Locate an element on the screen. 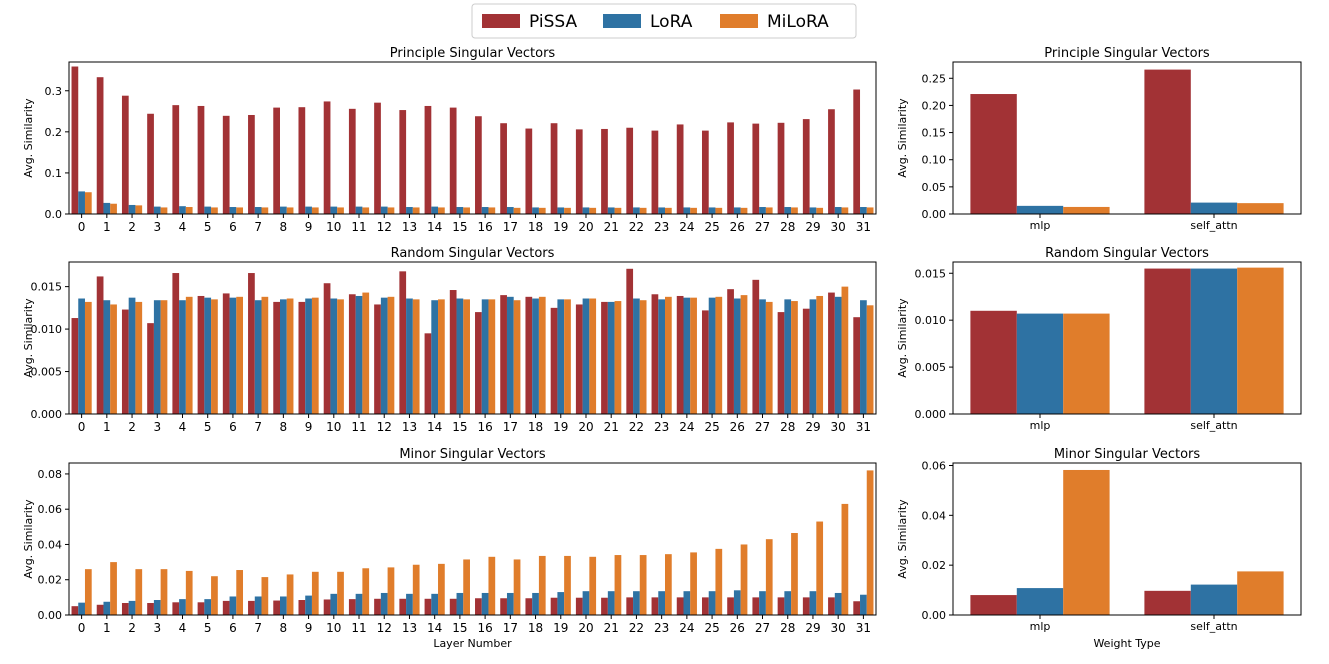 The image size is (1329, 664). y-tick-label: 0.000 is located at coordinates (931, 414).